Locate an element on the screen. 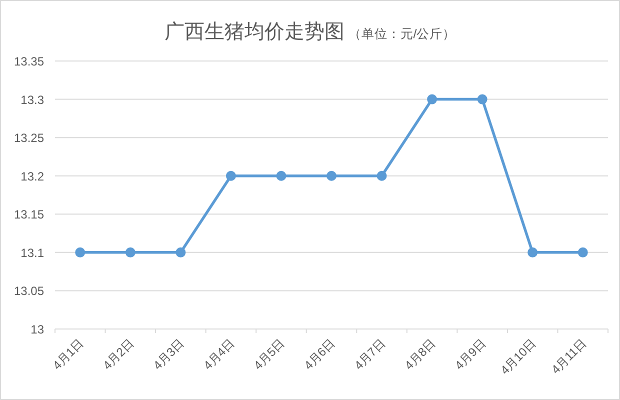  x-tick-label: 4月4日 is located at coordinates (219, 354).